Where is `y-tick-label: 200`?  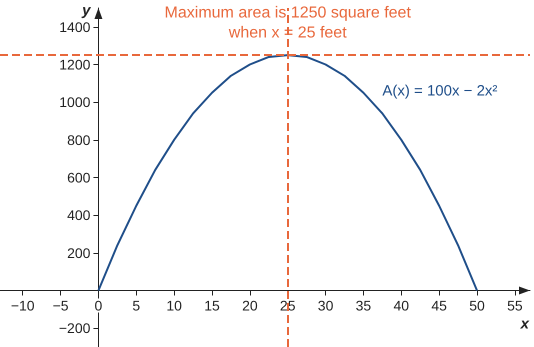 y-tick-label: 200 is located at coordinates (79, 252).